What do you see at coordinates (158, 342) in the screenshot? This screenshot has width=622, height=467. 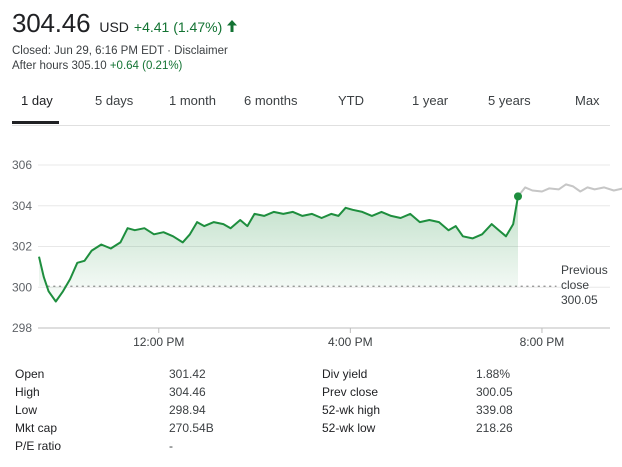 I see `x-tick-label: 12:00 PM` at bounding box center [158, 342].